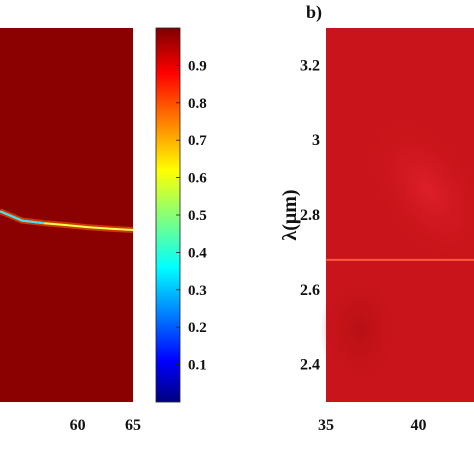 The image size is (474, 474). Describe the element at coordinates (197, 179) in the screenshot. I see `colorbar-tick-label: 0.6` at that location.